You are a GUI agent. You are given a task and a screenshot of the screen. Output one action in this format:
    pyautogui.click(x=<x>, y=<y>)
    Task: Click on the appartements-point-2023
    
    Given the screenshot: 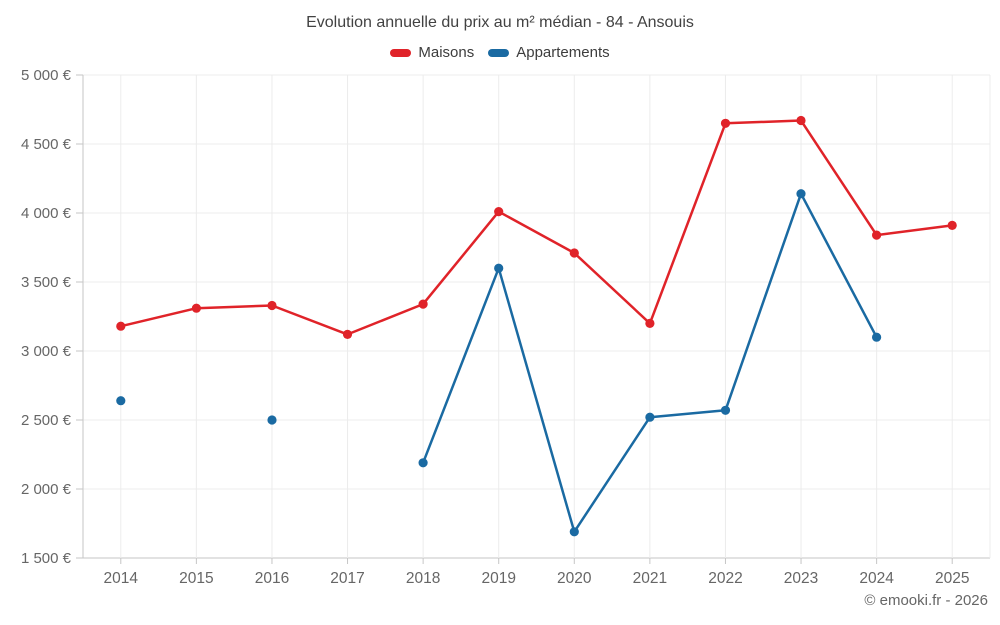 What is the action you would take?
    pyautogui.click(x=801, y=194)
    